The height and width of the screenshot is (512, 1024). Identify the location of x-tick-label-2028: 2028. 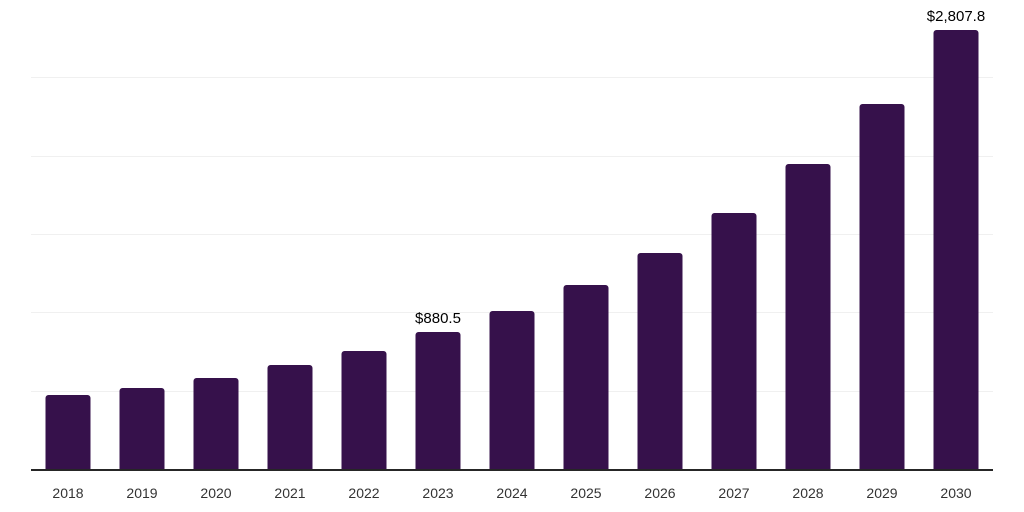
(808, 493).